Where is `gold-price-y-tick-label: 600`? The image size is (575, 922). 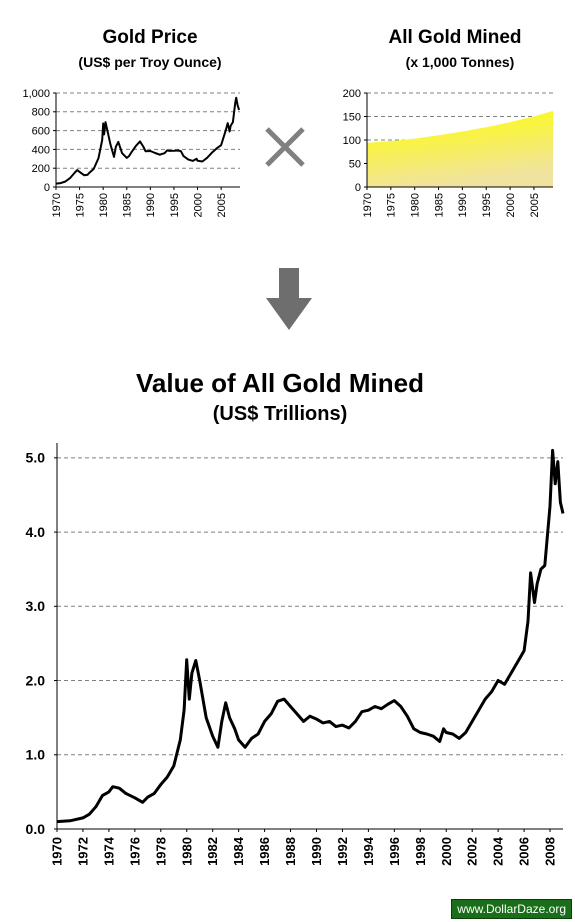
gold-price-y-tick-label: 600 is located at coordinates (41, 131).